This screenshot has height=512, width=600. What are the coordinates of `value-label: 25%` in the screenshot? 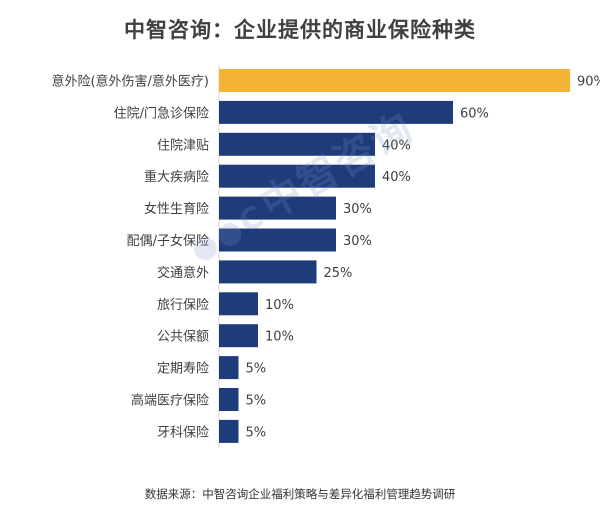 It's located at (338, 273).